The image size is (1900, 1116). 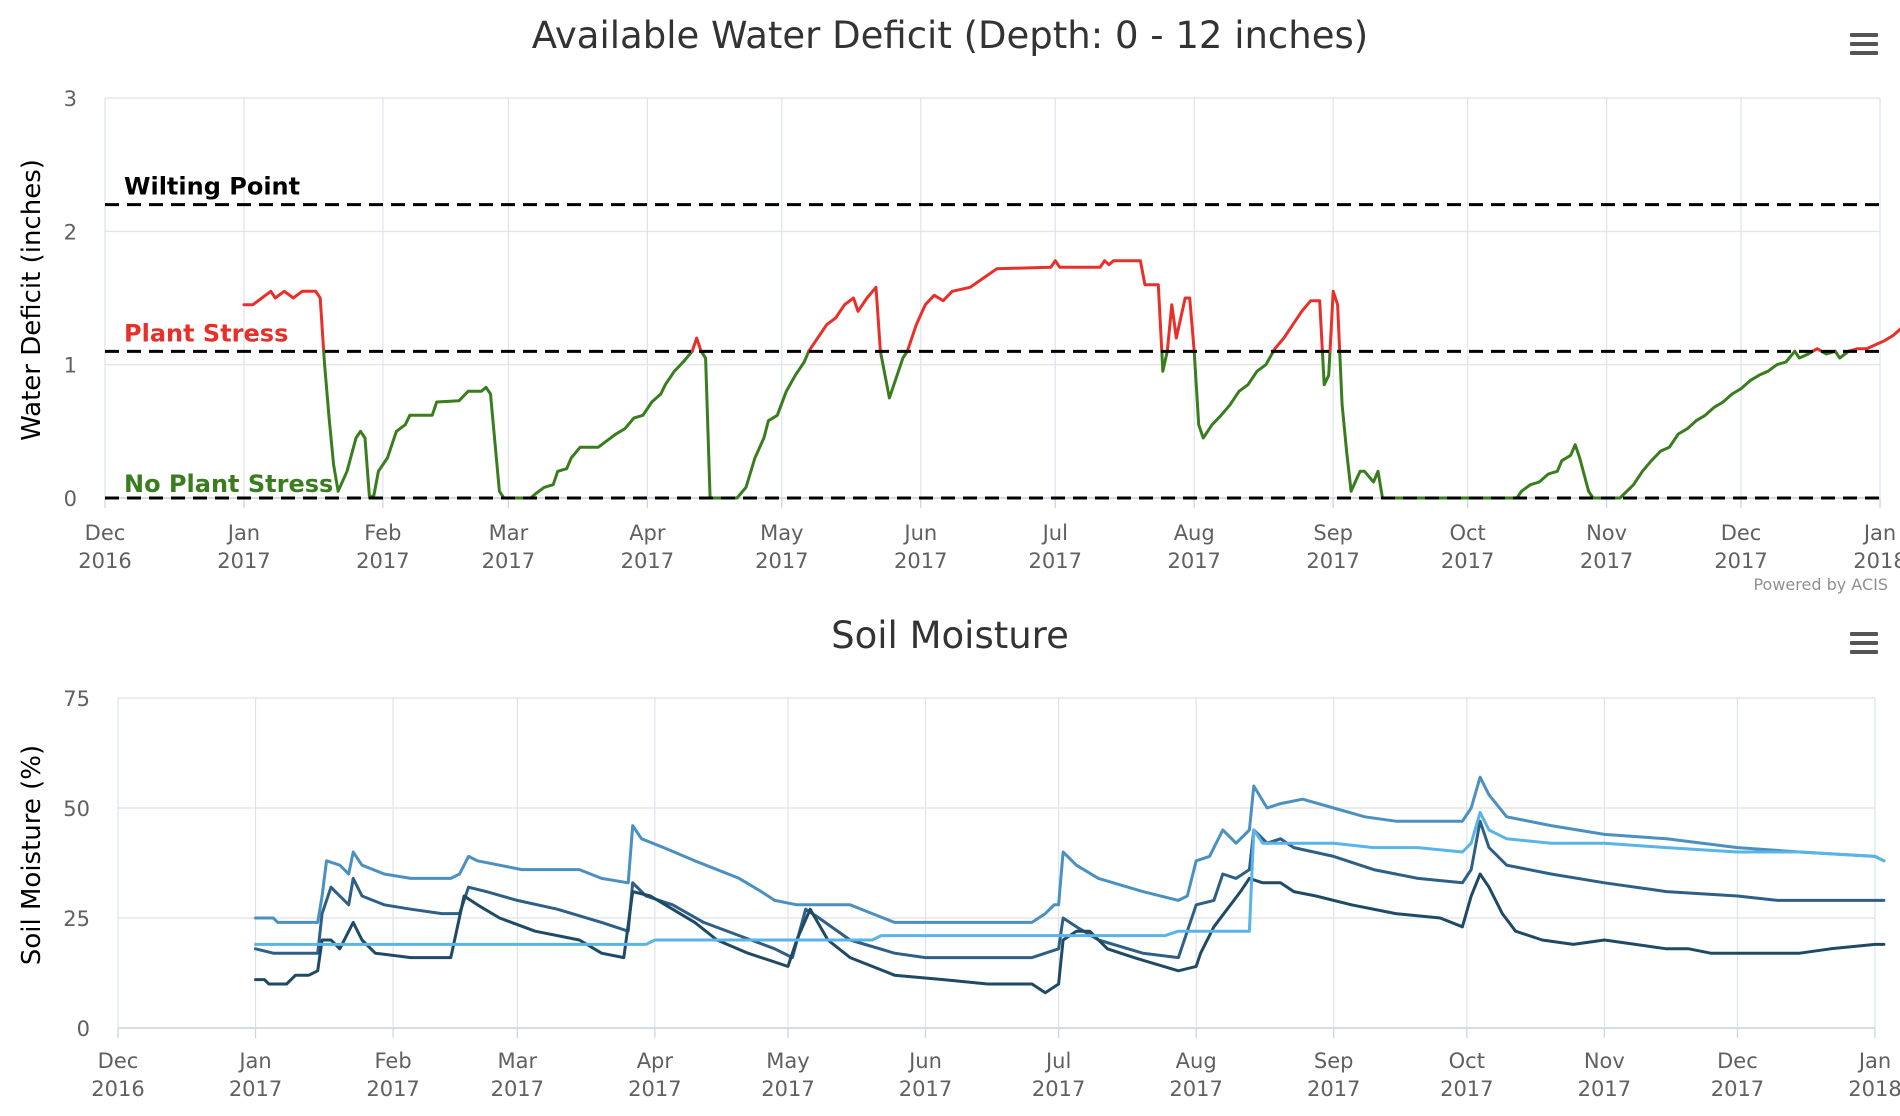 What do you see at coordinates (212, 187) in the screenshot?
I see `reference-line-label: Wilting Point` at bounding box center [212, 187].